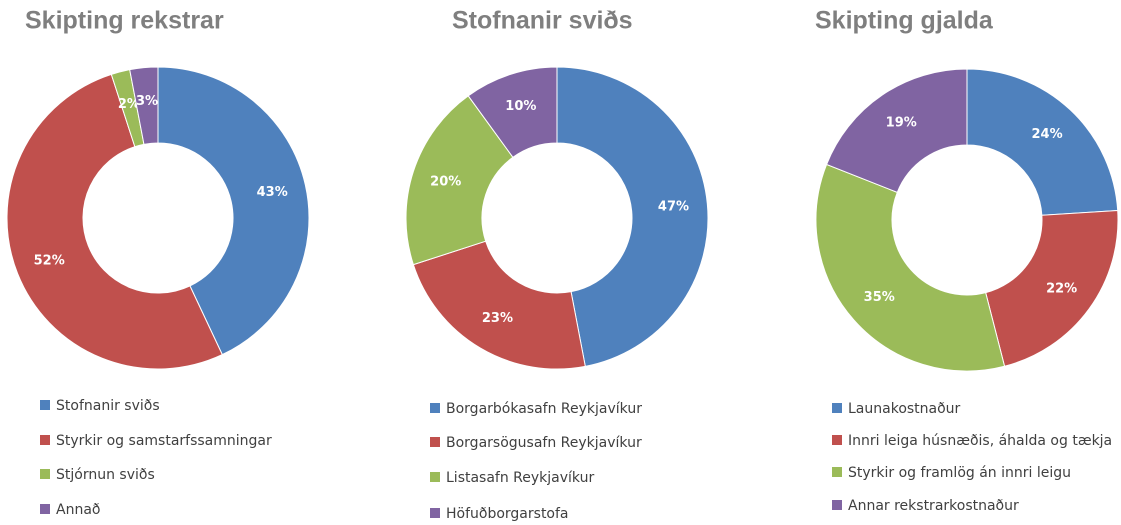 The height and width of the screenshot is (525, 1121). What do you see at coordinates (78, 510) in the screenshot?
I see `legend-label: Annað` at bounding box center [78, 510].